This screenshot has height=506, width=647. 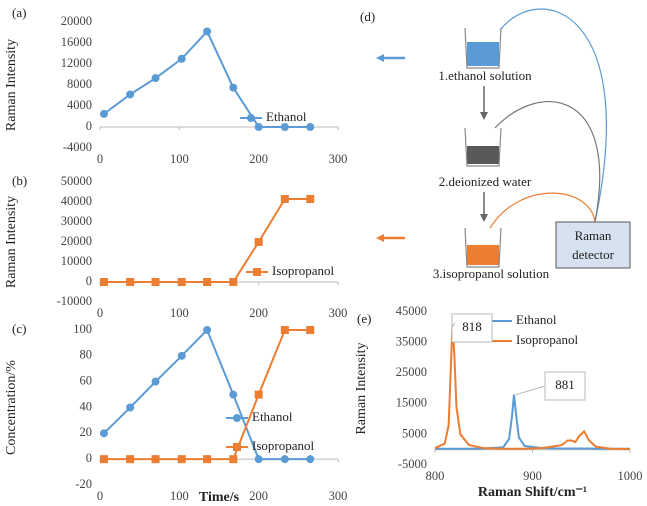 I want to click on y-tick-label: 60, so click(x=86, y=381).